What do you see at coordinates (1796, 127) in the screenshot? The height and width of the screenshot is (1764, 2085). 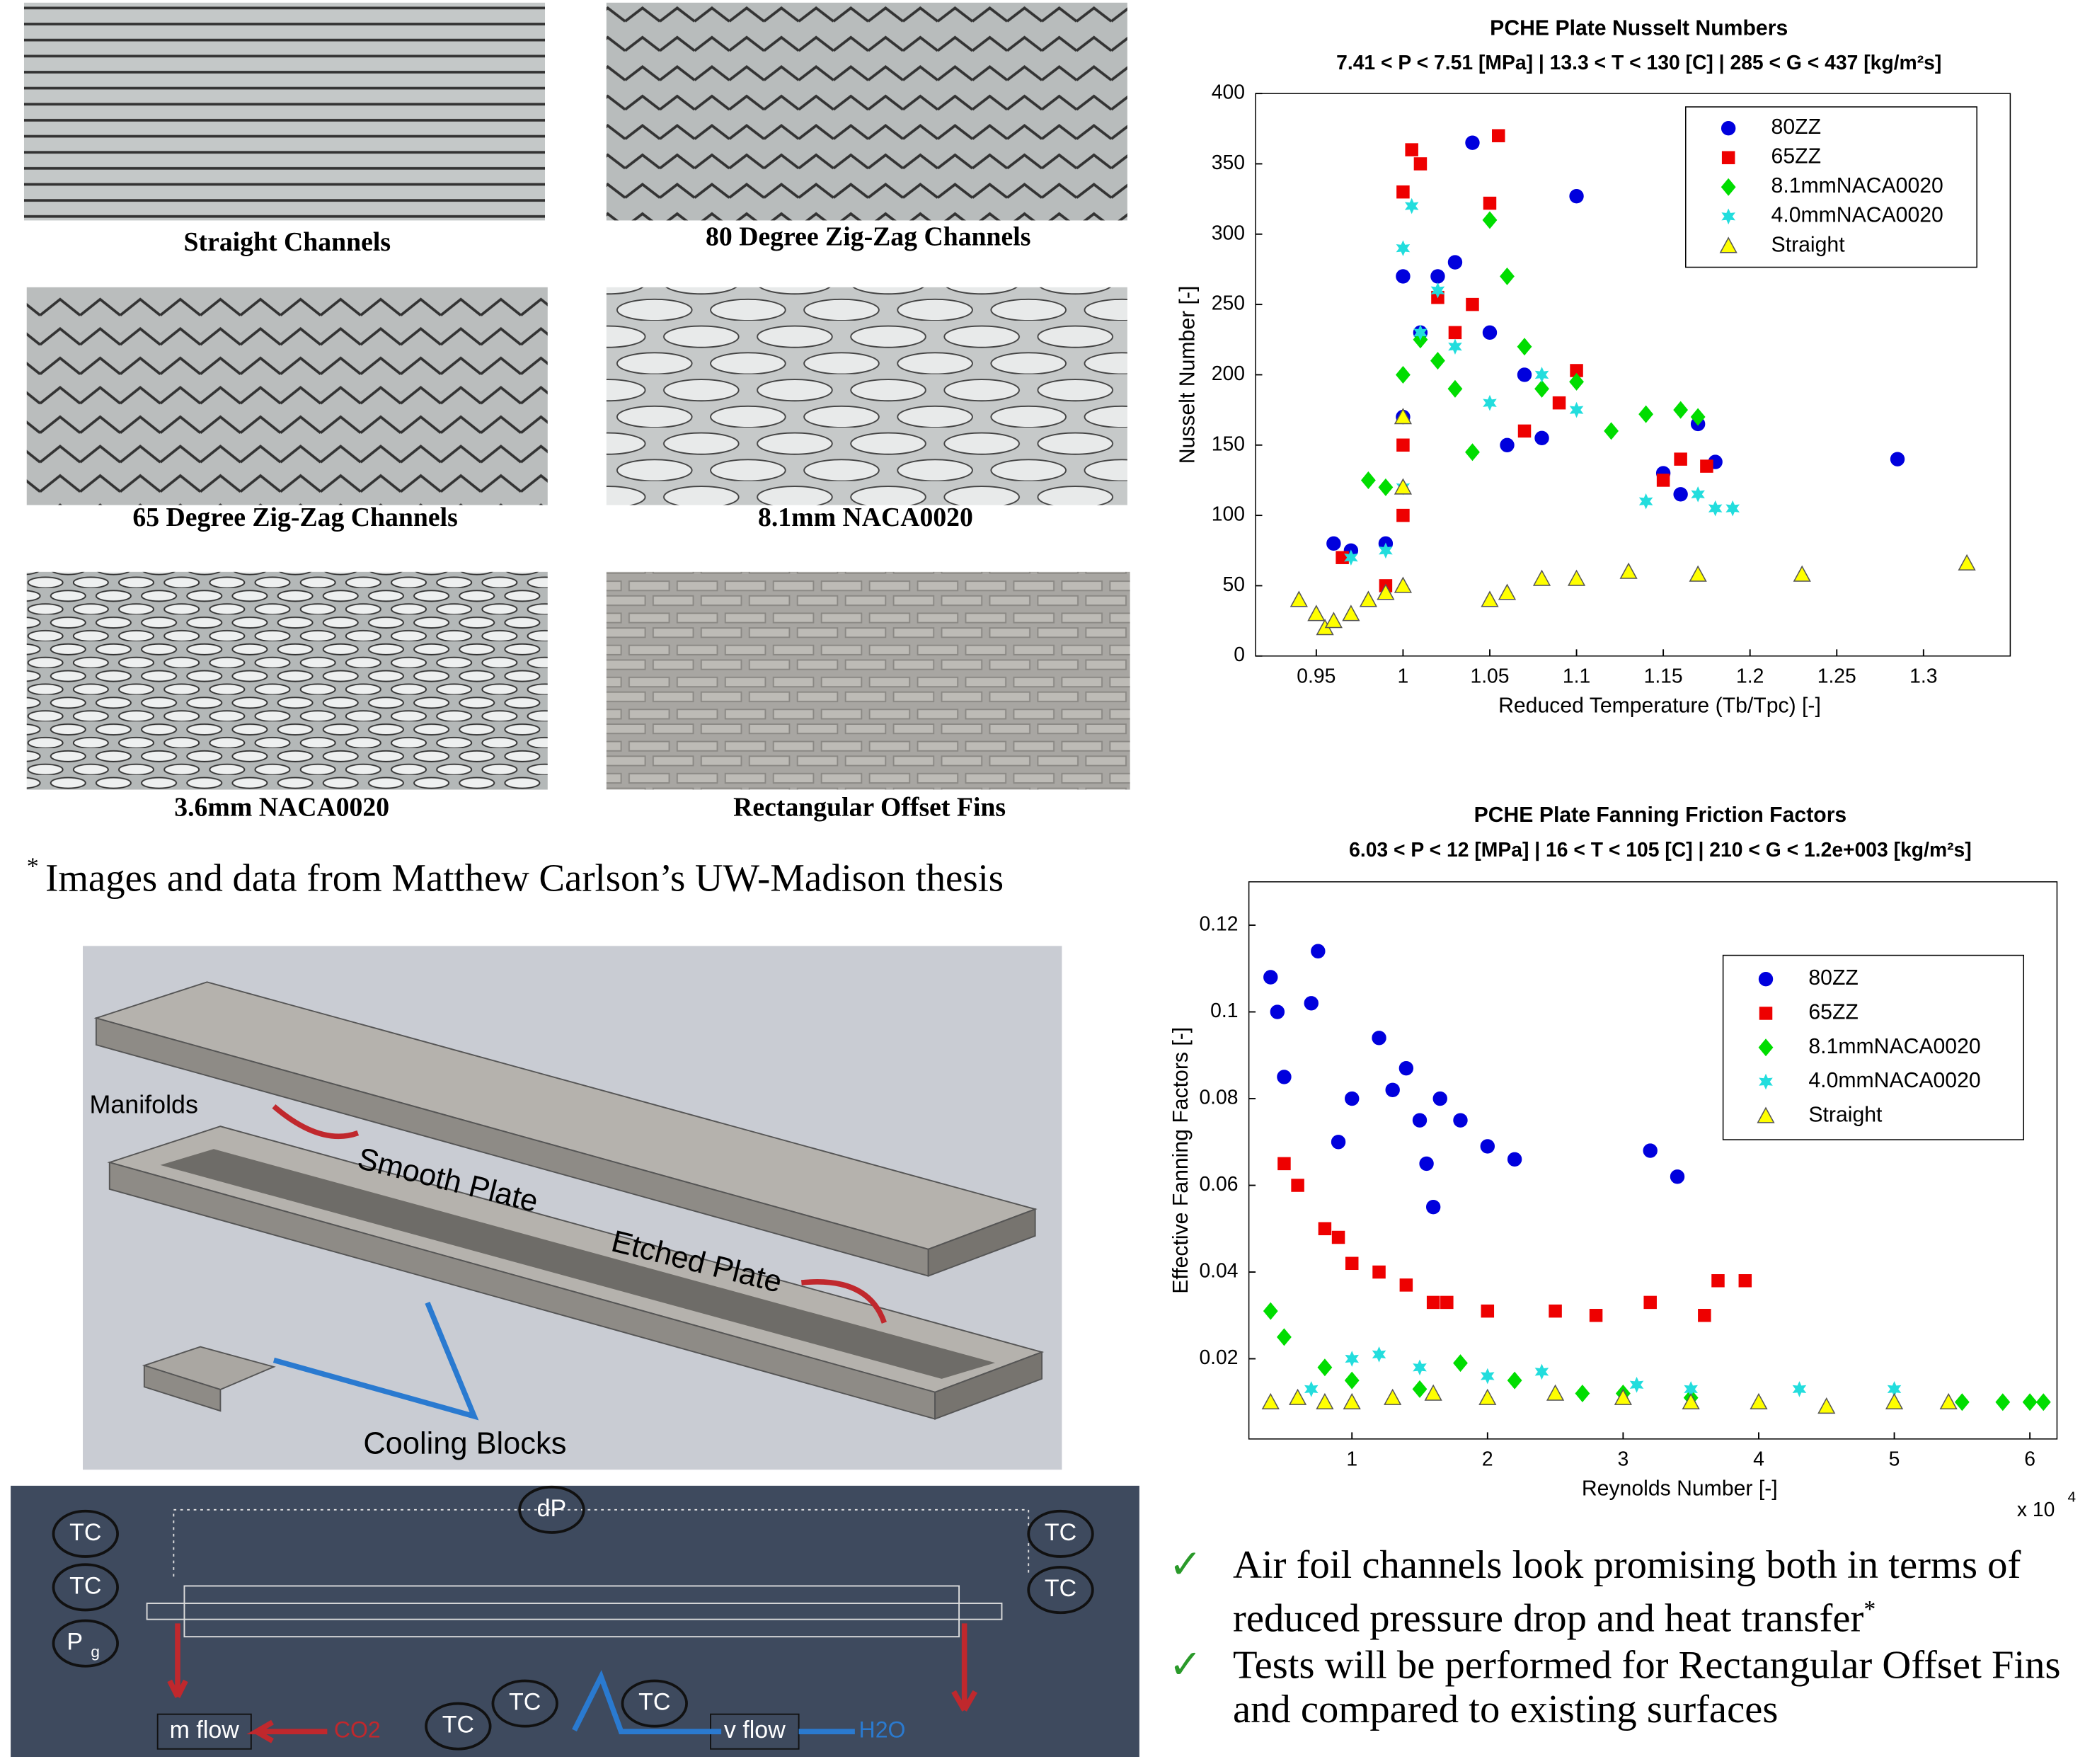 I see `legend-label: 80ZZ` at bounding box center [1796, 127].